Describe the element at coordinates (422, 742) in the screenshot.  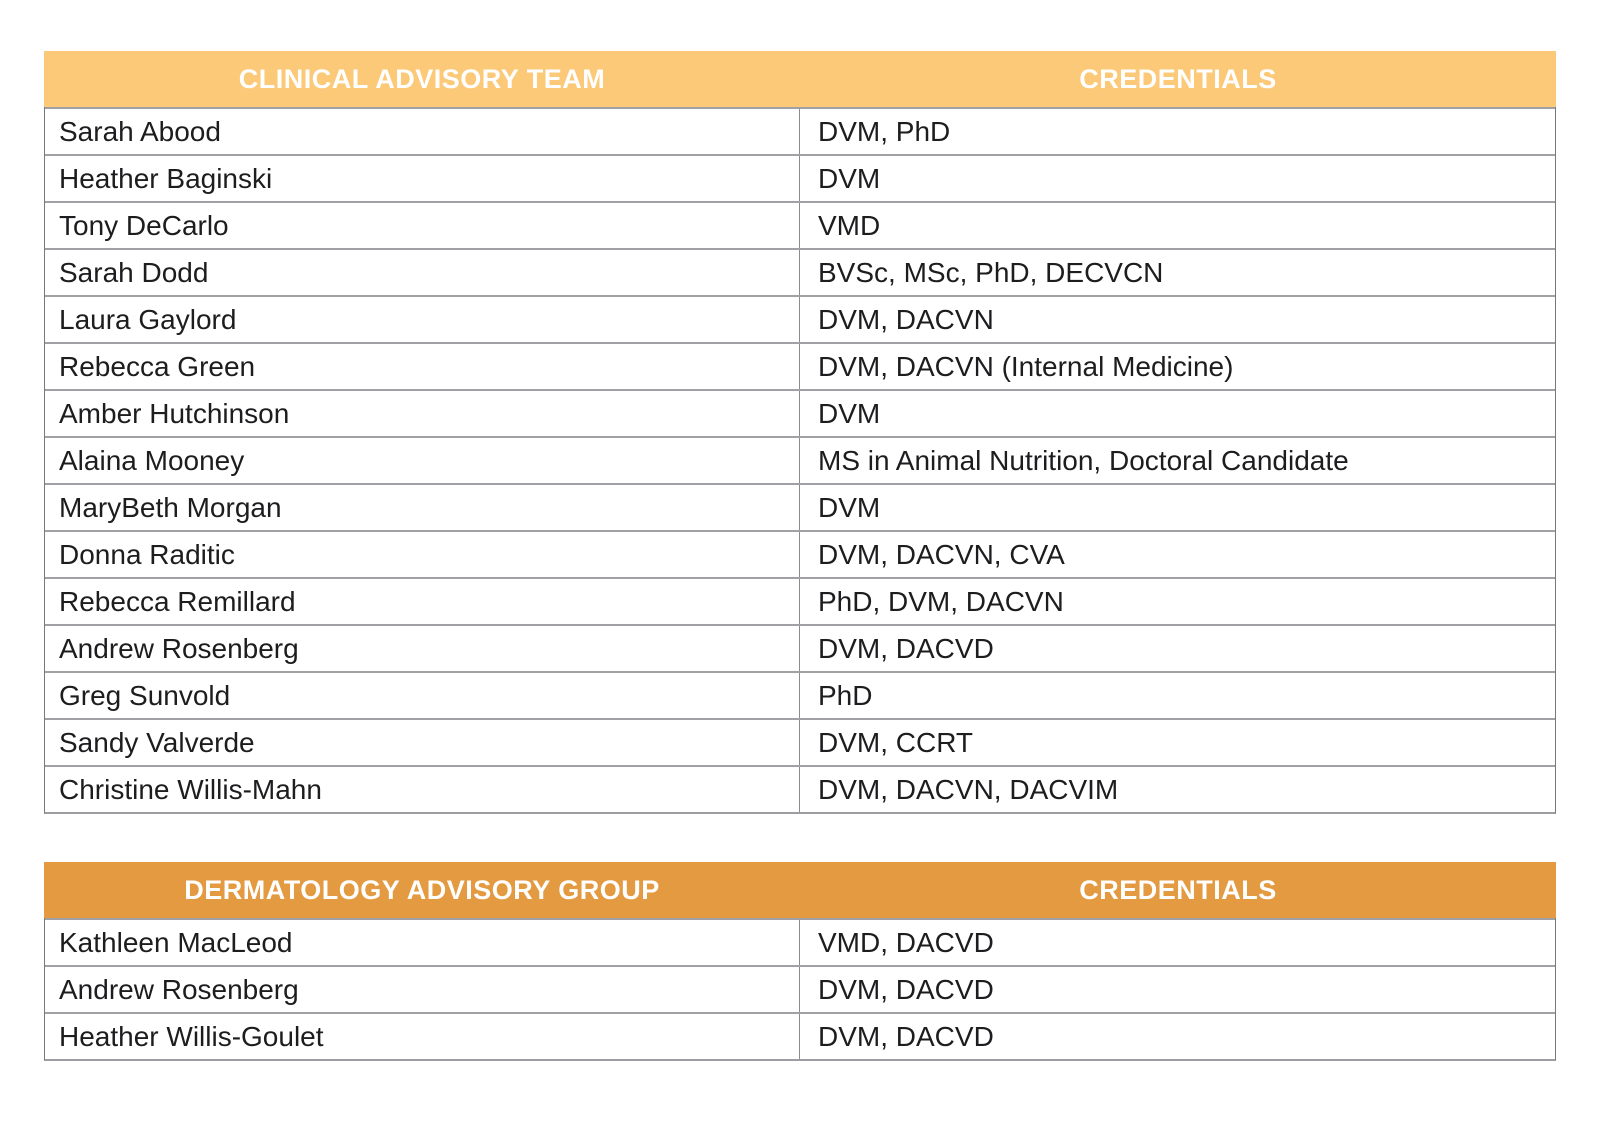
I see `member-name: Sandy Valverde` at that location.